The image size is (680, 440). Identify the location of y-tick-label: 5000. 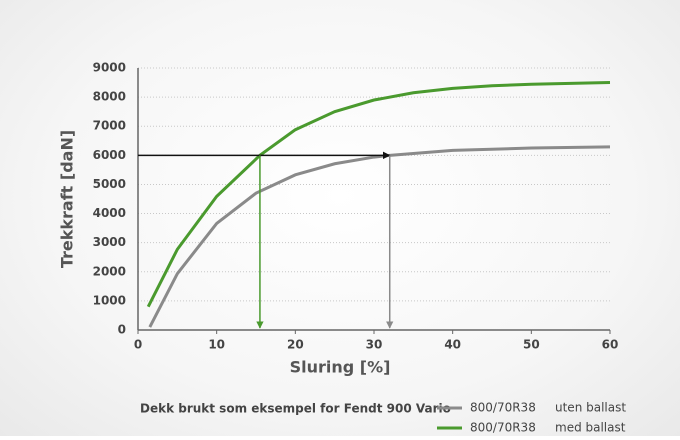
(109, 184).